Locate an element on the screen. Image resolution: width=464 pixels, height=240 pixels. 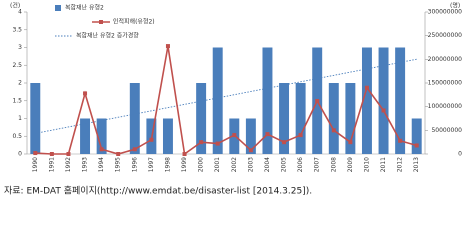
x-tick-label: 2012 is located at coordinates (400, 164).